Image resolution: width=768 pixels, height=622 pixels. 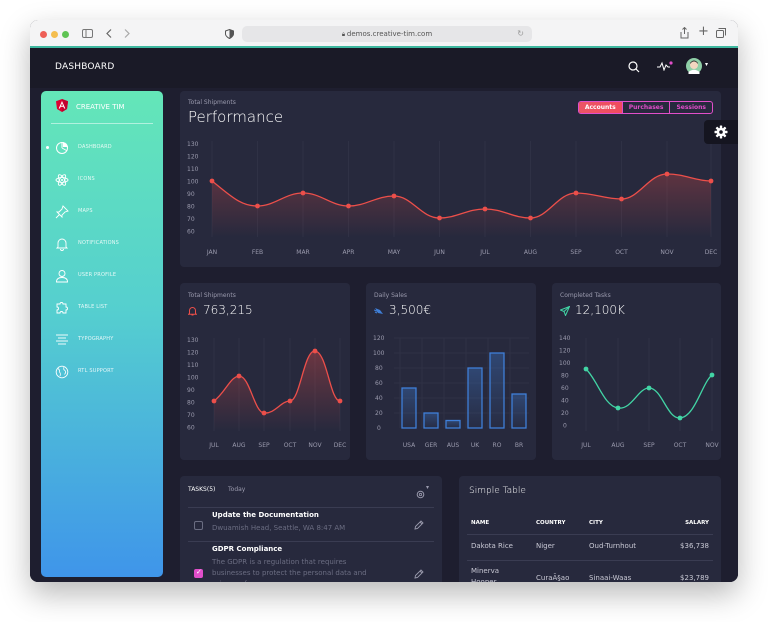 I want to click on svg-text: SEP, so click(x=264, y=445).